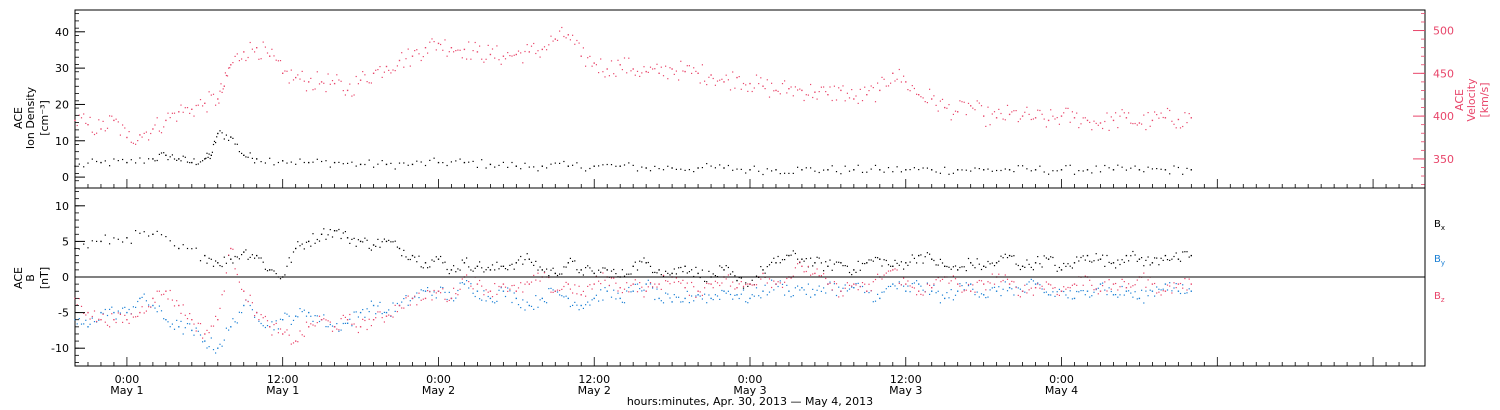 The image size is (1500, 410). I want to click on legend-by-main: B, so click(1437, 259).